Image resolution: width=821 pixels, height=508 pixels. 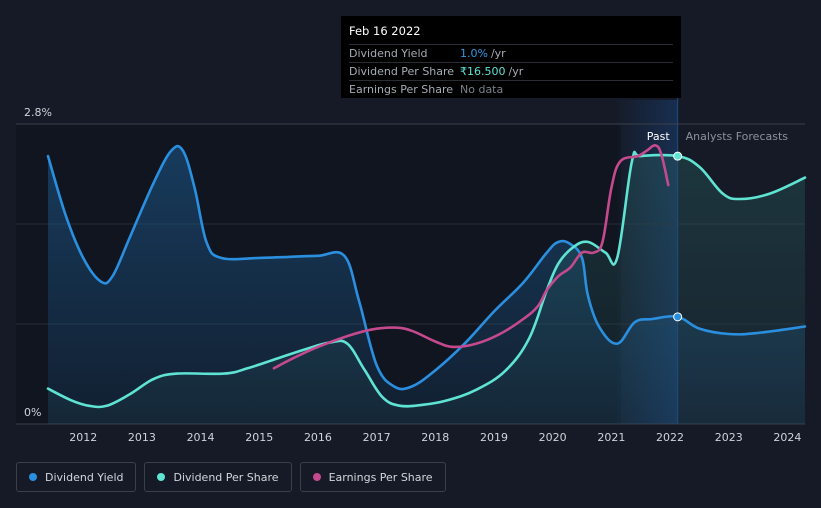 What do you see at coordinates (402, 71) in the screenshot?
I see `tooltip-label: Dividend Per Share` at bounding box center [402, 71].